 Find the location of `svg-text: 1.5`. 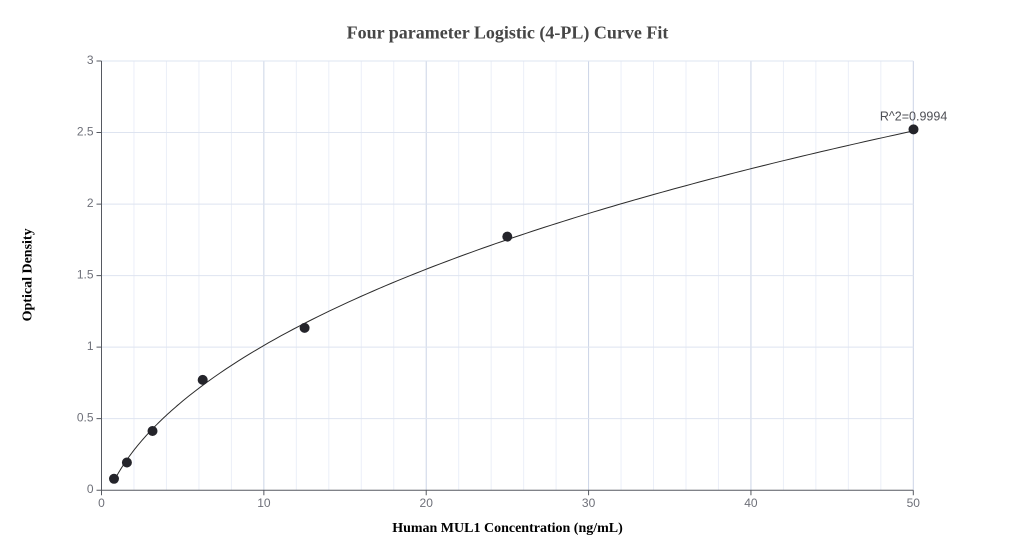

svg-text: 1.5 is located at coordinates (85, 275).